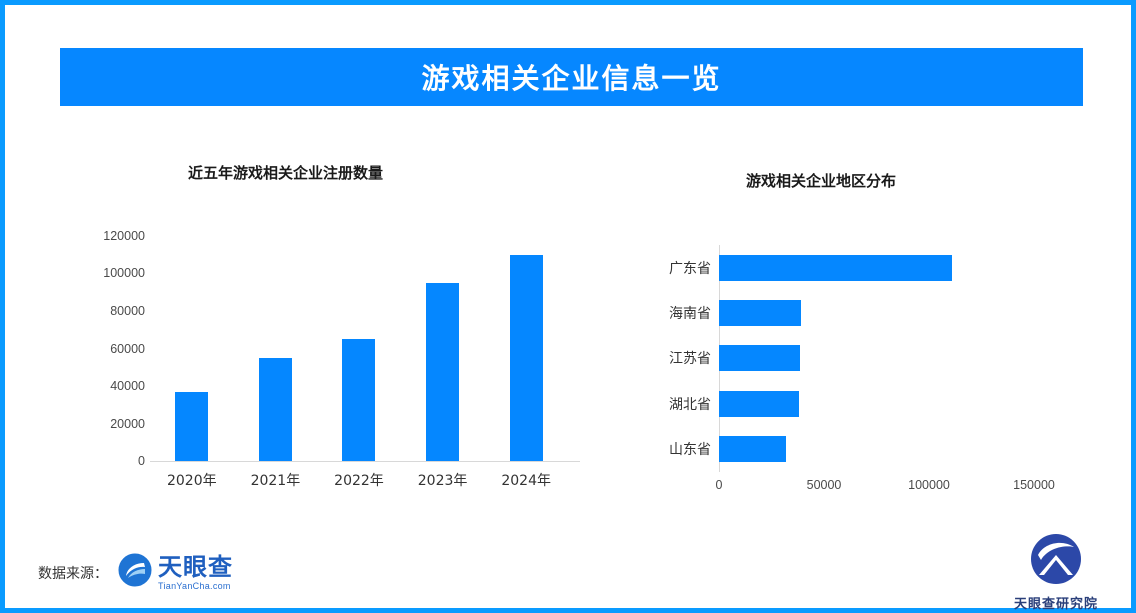  Describe the element at coordinates (1055, 604) in the screenshot. I see `institute-name: 天眼查研究院` at that location.